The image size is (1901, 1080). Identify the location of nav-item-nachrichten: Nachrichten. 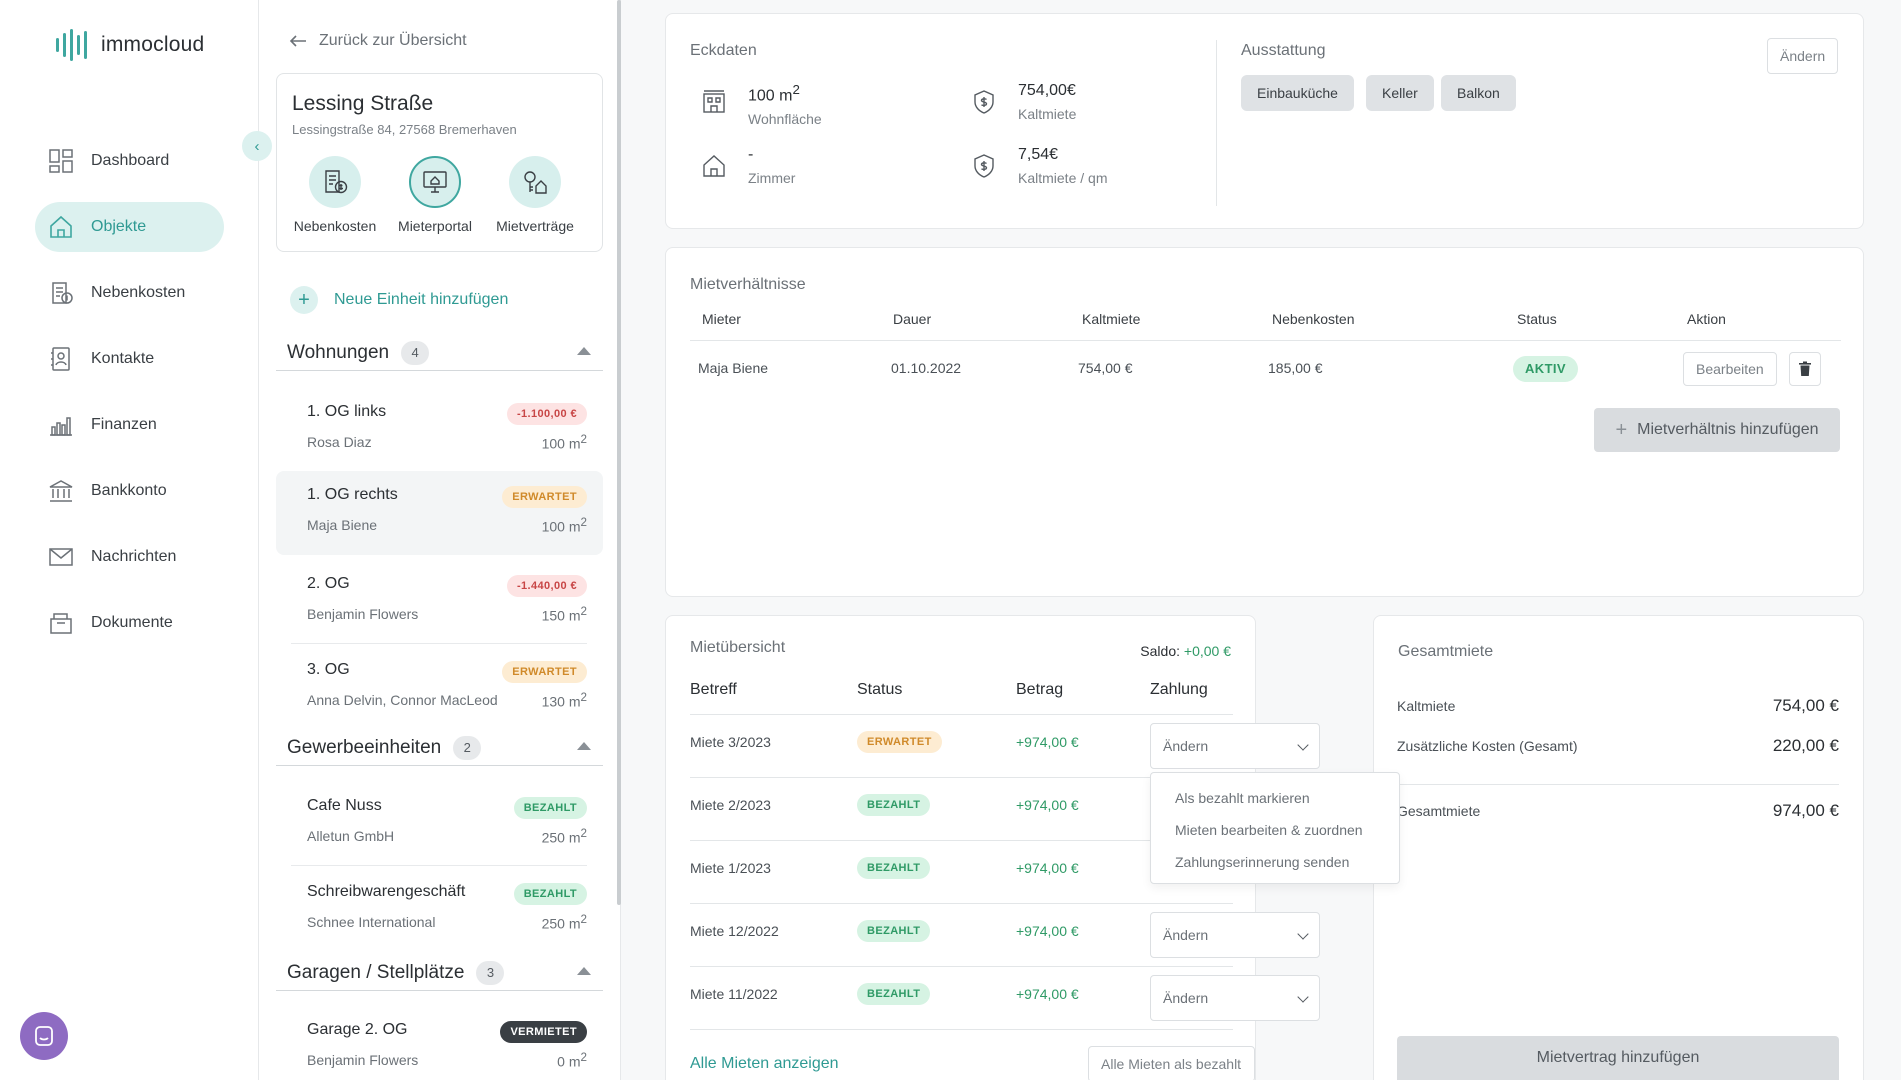
(129, 557).